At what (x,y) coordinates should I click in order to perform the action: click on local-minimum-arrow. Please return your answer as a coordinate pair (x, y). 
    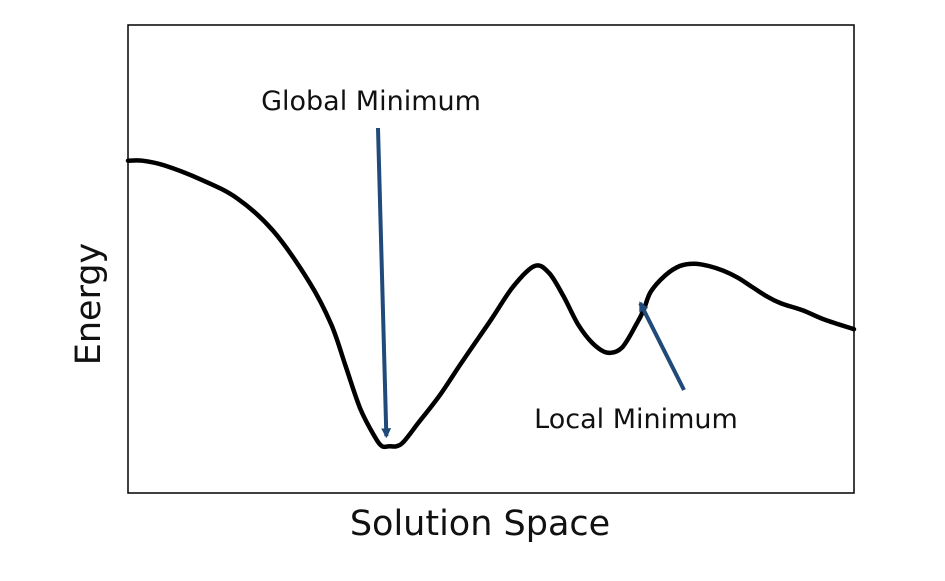
    Looking at the image, I should click on (662, 346).